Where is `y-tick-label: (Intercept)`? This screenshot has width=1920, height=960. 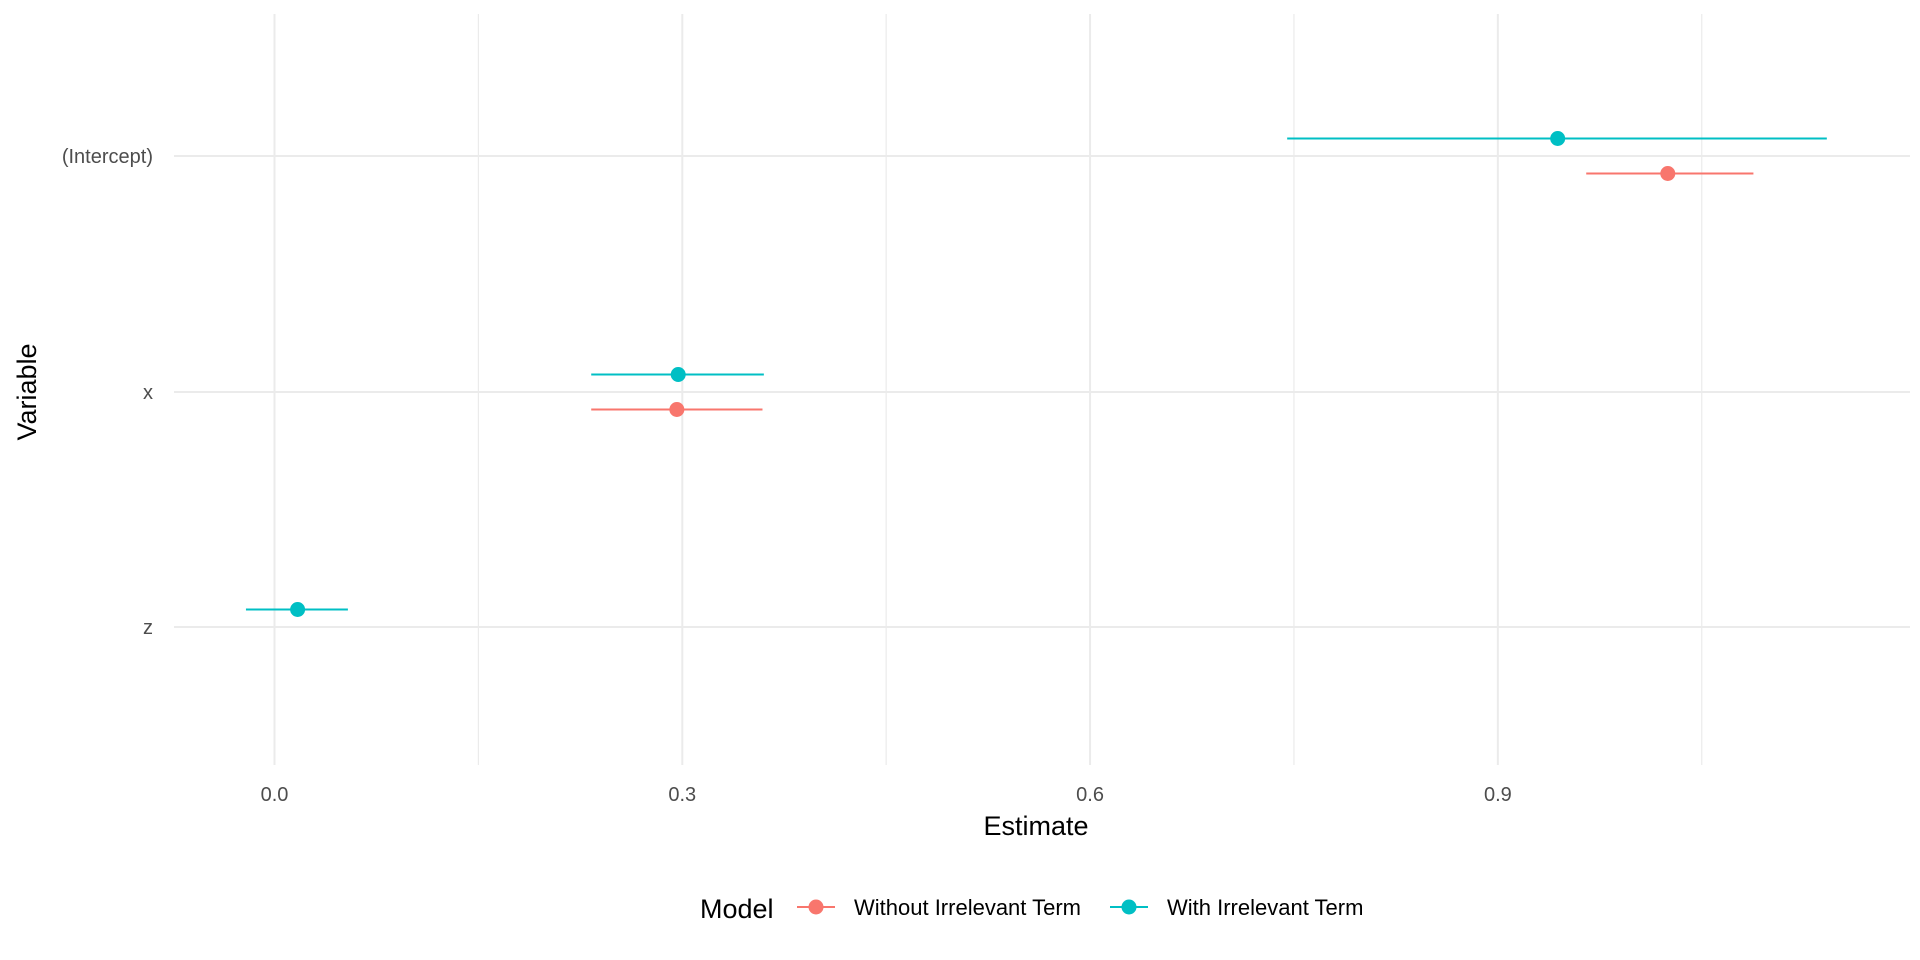
y-tick-label: (Intercept) is located at coordinates (107, 157).